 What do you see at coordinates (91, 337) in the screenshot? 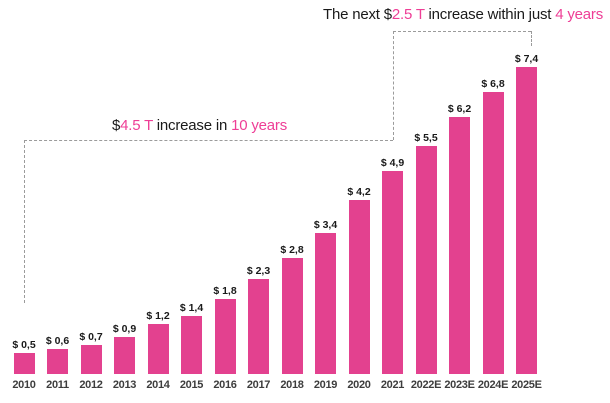
I see `bar-value-label: $ 0,7` at bounding box center [91, 337].